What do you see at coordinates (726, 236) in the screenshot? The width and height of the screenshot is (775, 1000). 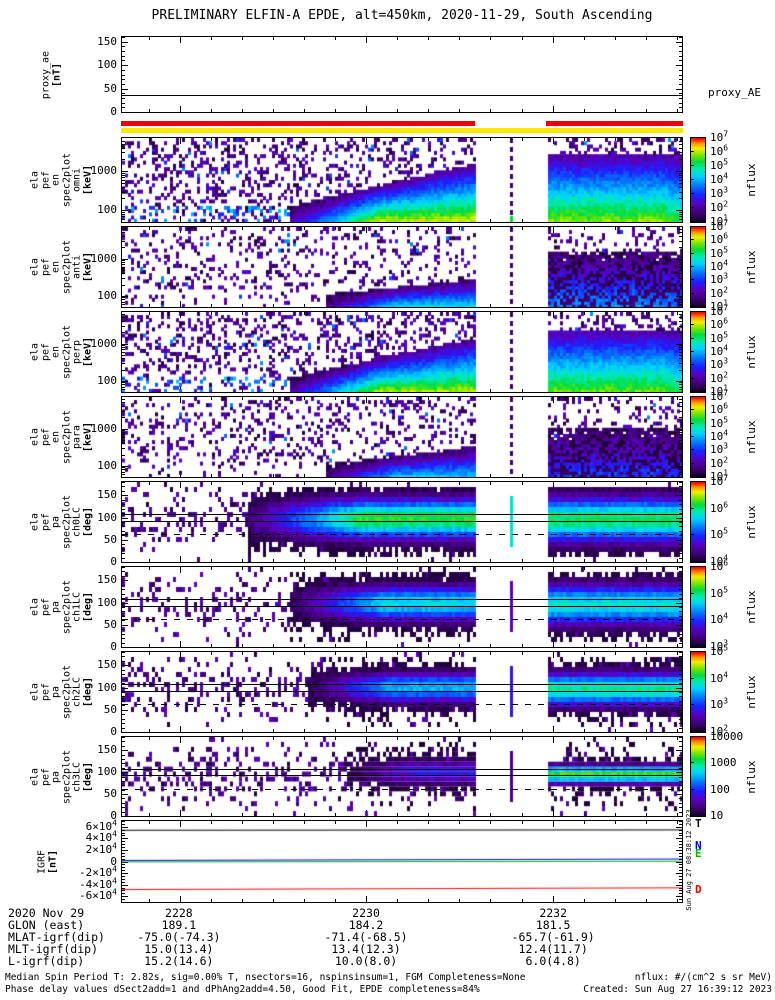 I see `exponent: 6` at bounding box center [726, 236].